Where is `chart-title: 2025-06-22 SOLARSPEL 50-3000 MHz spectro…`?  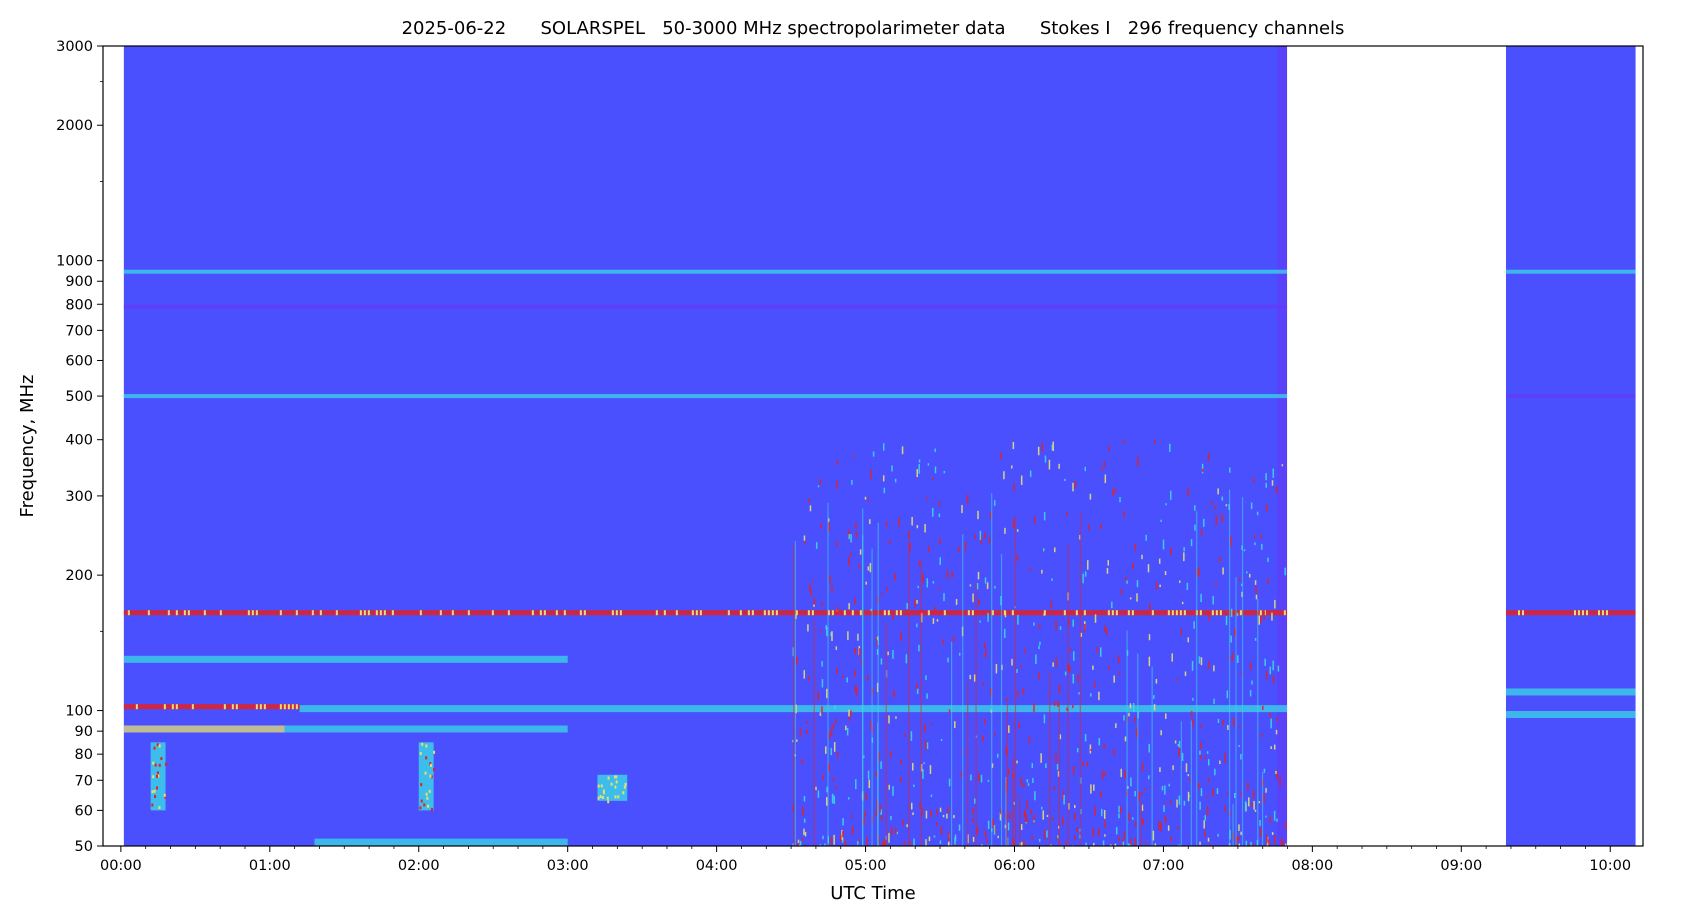 chart-title: 2025-06-22 SOLARSPEL 50-3000 MHz spectro… is located at coordinates (873, 28).